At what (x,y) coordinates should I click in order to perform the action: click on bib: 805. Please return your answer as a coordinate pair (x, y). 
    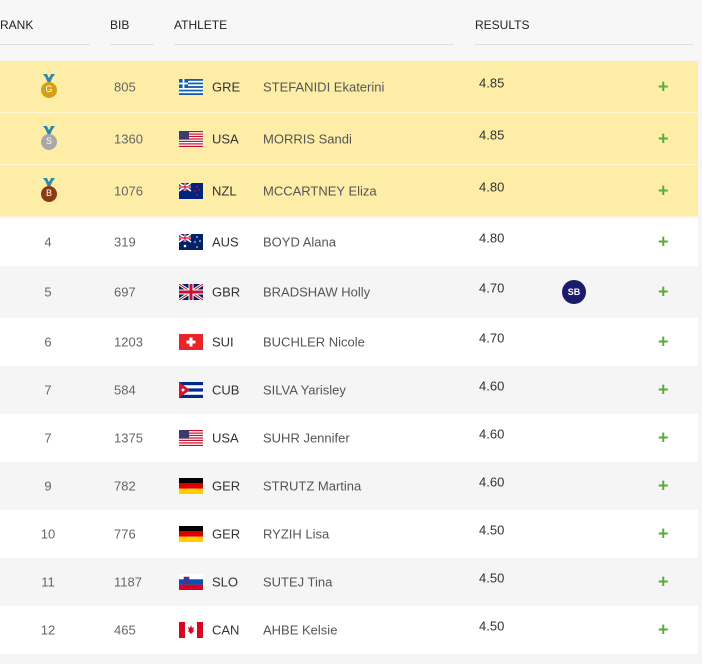
    Looking at the image, I should click on (125, 86).